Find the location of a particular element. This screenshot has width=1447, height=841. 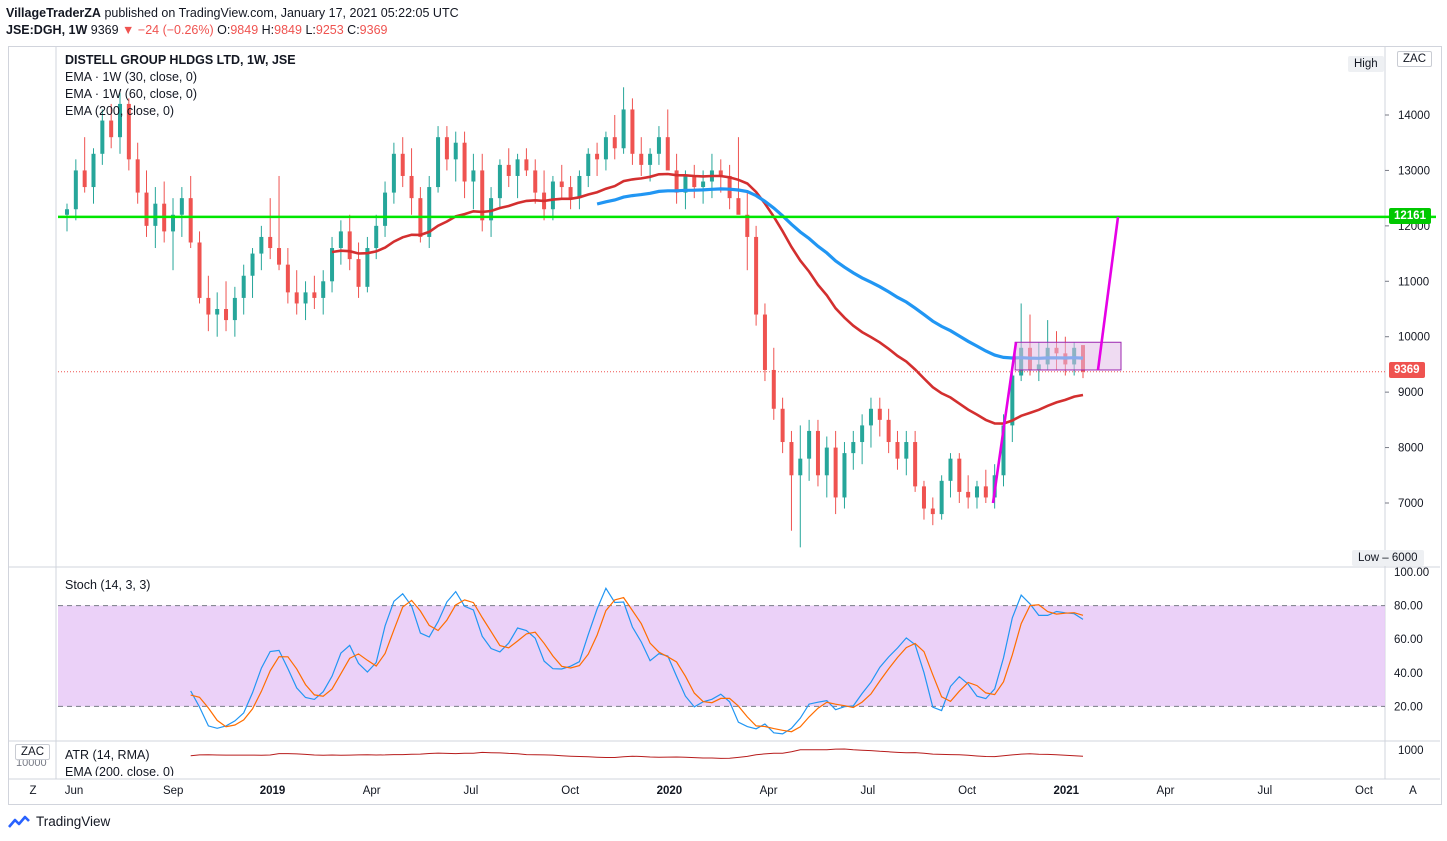

time-axis-label: Sep is located at coordinates (173, 791).